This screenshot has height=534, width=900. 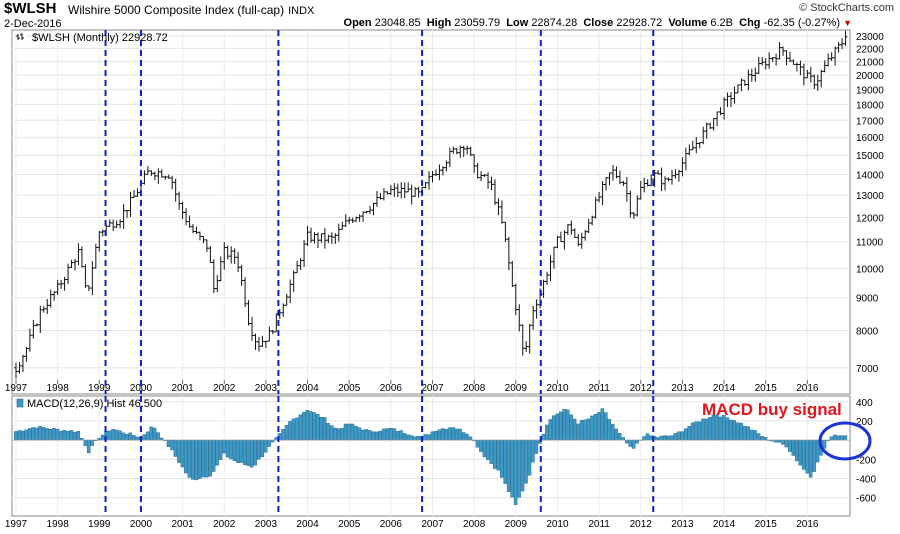 I want to click on chart-symbol: $WLSH, so click(x=30, y=8).